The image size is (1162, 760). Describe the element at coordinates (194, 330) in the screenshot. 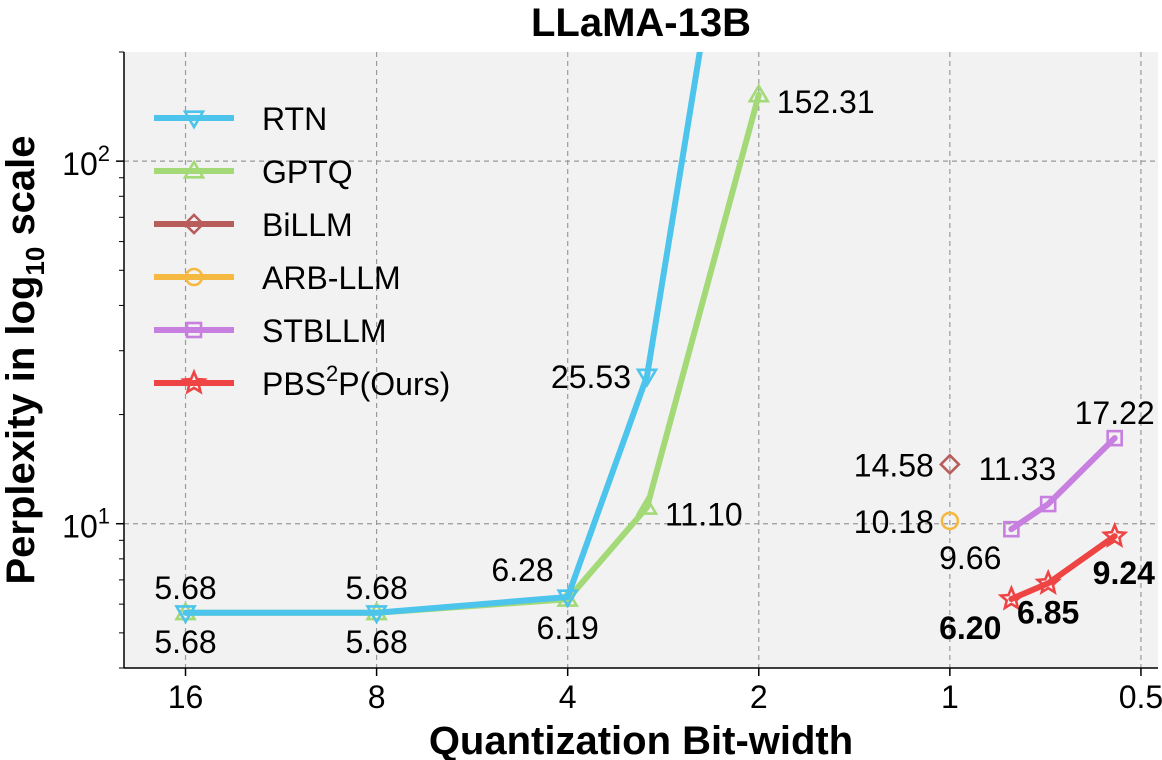

I see `legend-marker-stbllm` at that location.